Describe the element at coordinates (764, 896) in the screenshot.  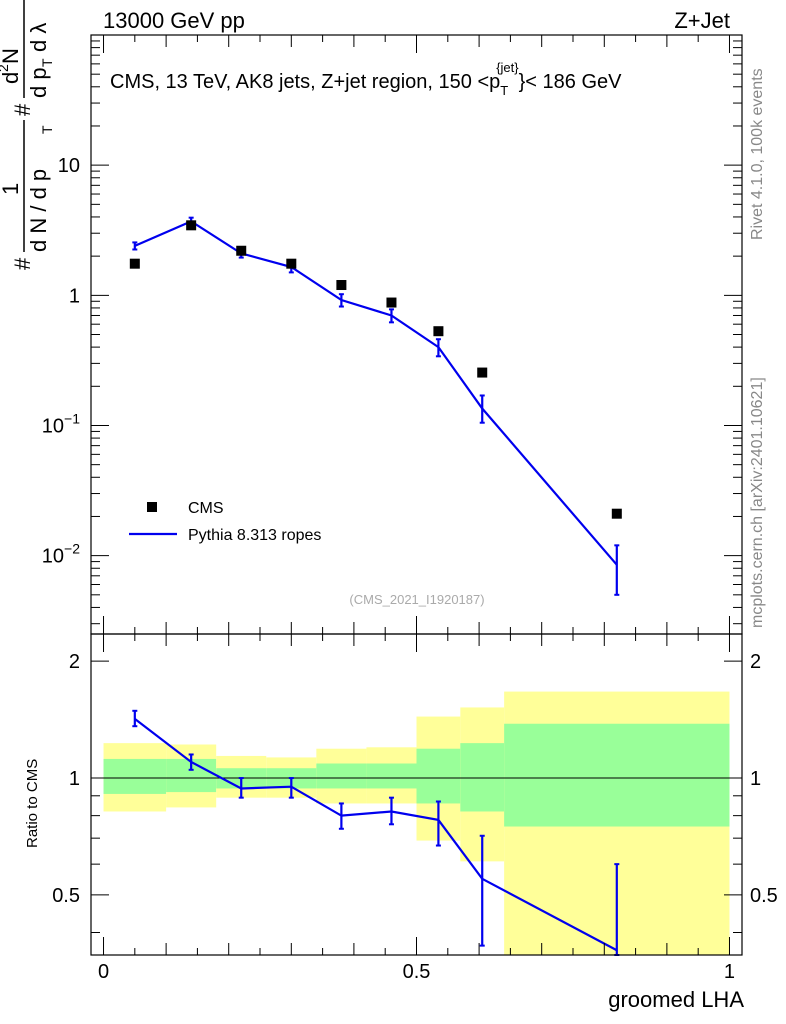
I see `bottom-ytick-label-right: 0.5` at that location.